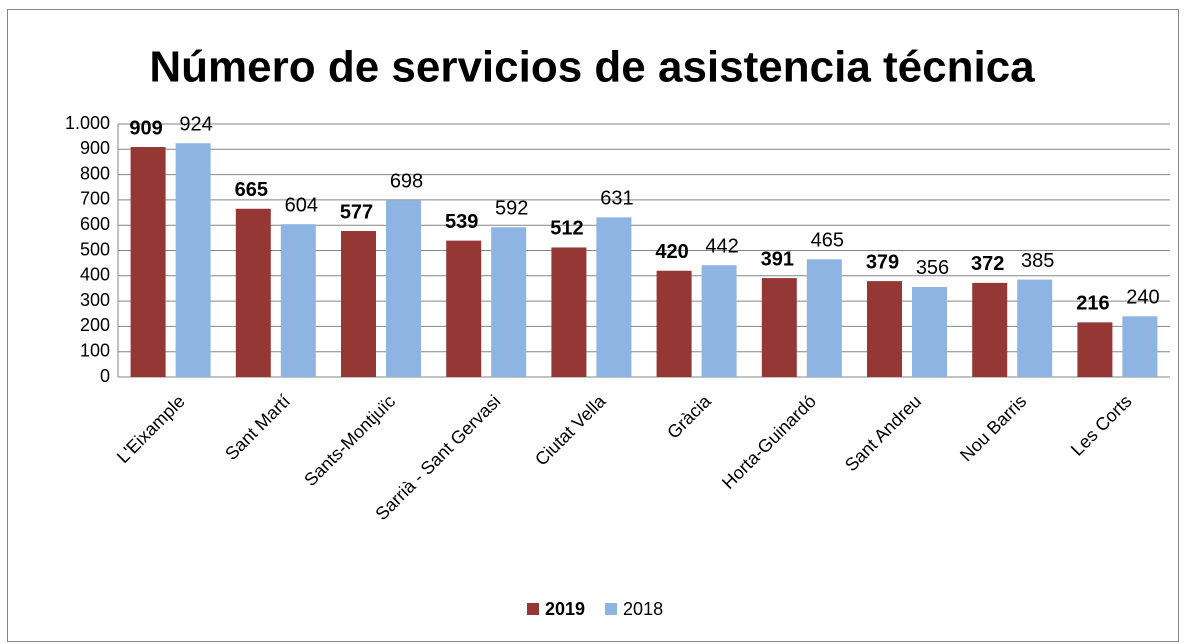  Describe the element at coordinates (95, 199) in the screenshot. I see `y-tick-label: 700` at that location.